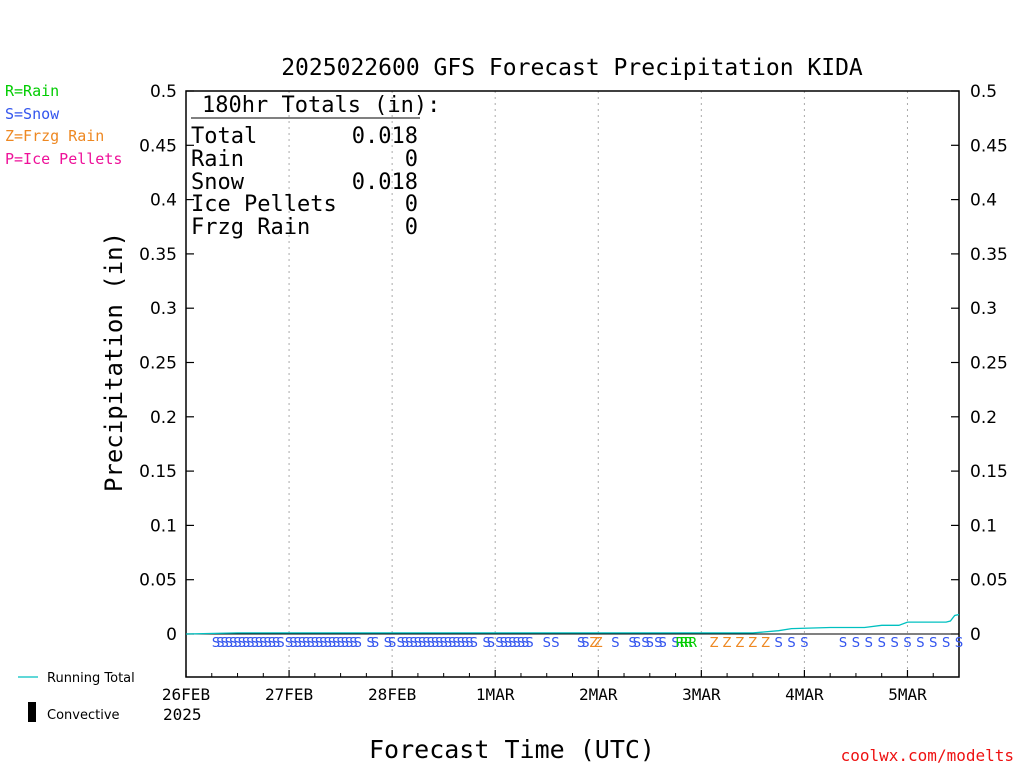  Describe the element at coordinates (224, 136) in the screenshot. I see `totals-label-total: Total` at that location.